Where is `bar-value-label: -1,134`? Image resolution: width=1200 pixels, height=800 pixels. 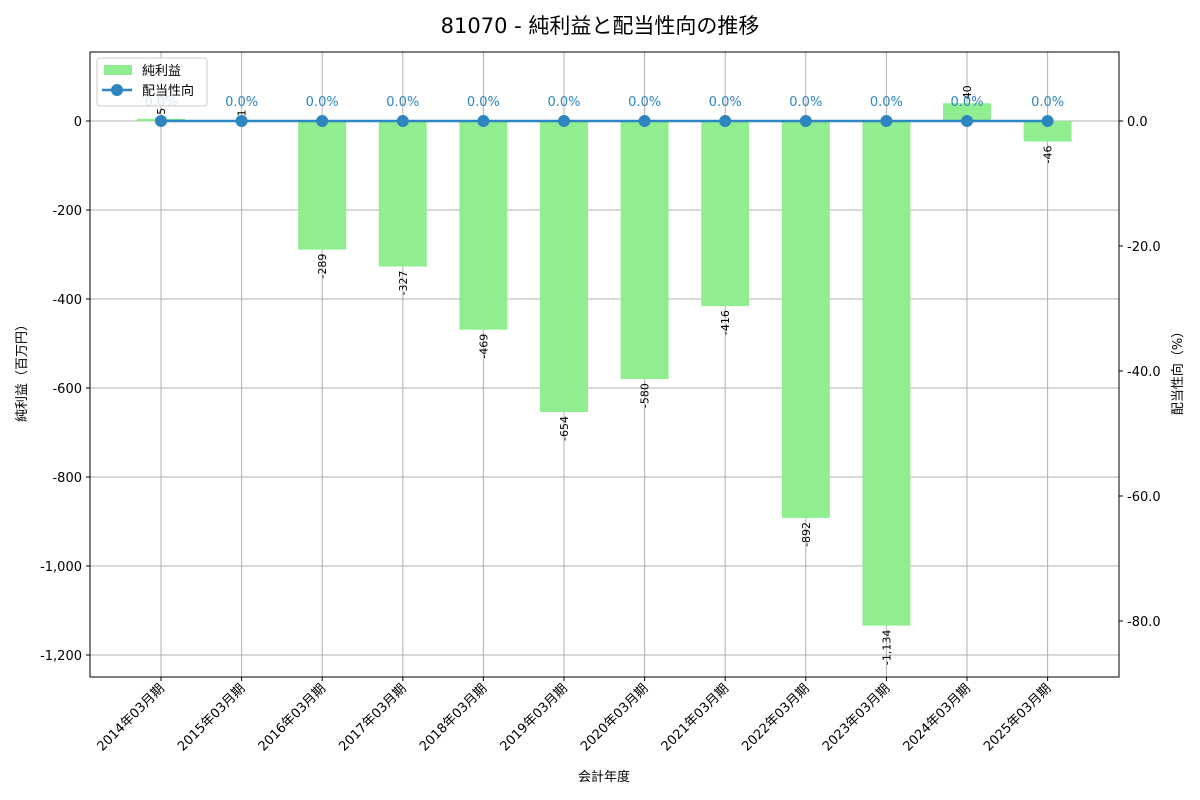
bar-value-label: -1,134 is located at coordinates (886, 647).